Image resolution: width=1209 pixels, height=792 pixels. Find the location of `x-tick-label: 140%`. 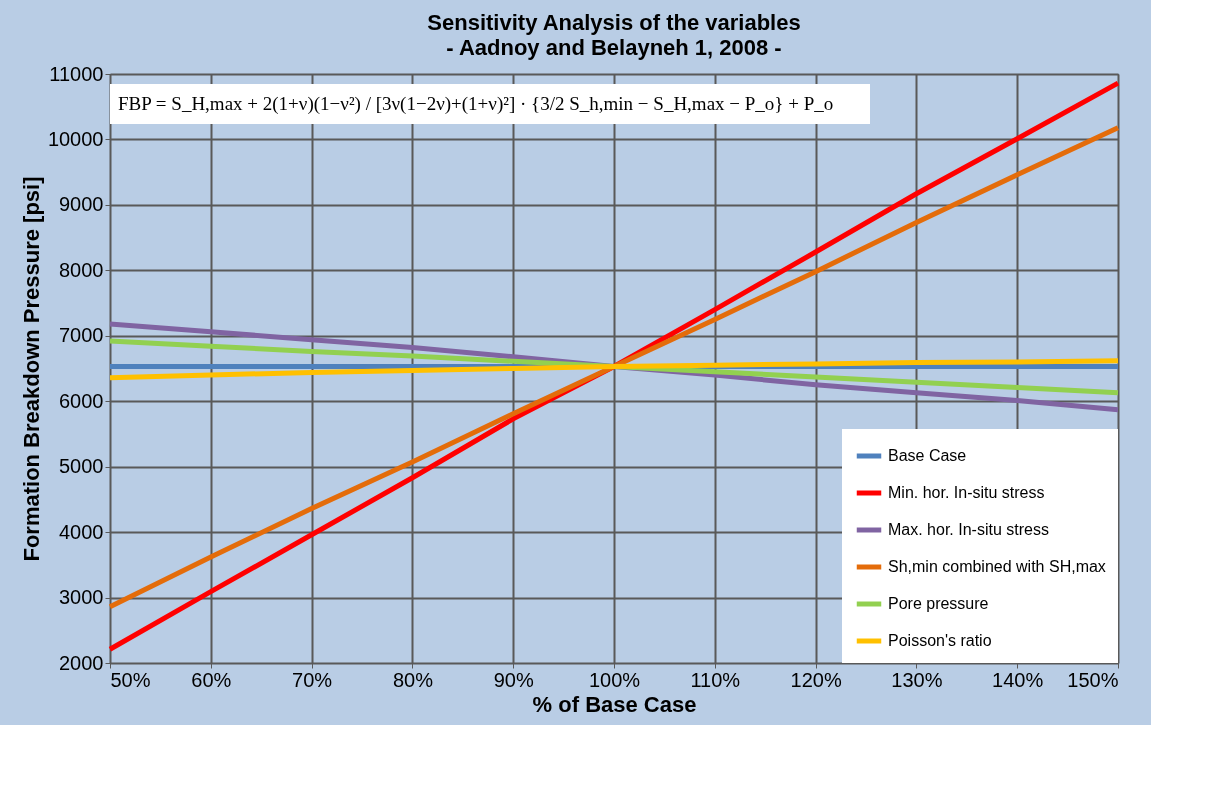

x-tick-label: 140% is located at coordinates (1018, 679).